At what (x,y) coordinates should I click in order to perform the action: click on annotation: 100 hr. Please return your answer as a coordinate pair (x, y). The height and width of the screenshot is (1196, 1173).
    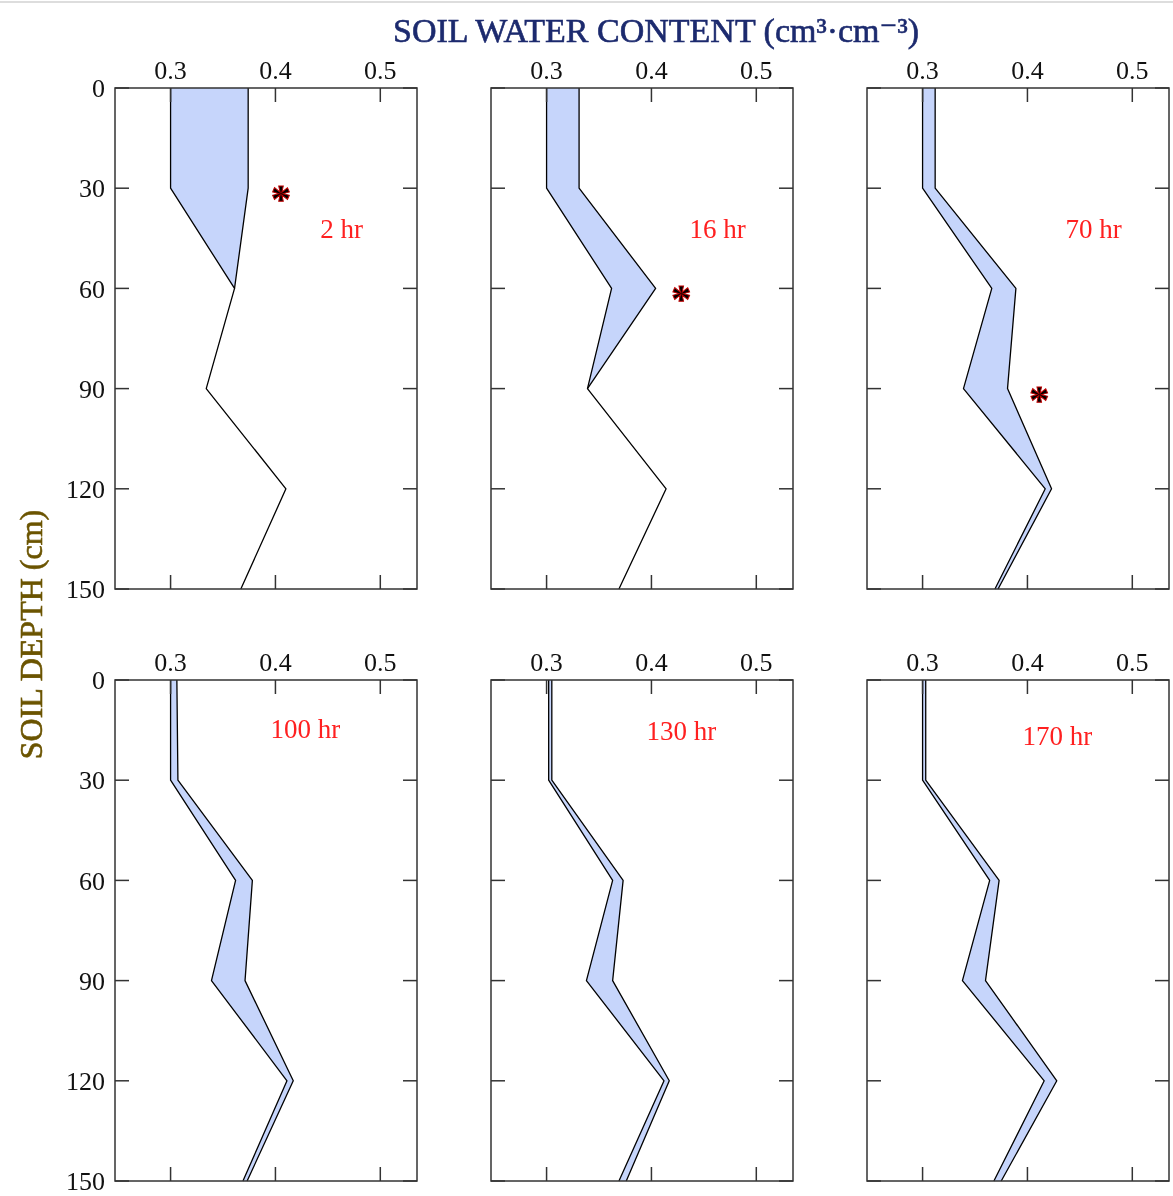
    Looking at the image, I should click on (305, 728).